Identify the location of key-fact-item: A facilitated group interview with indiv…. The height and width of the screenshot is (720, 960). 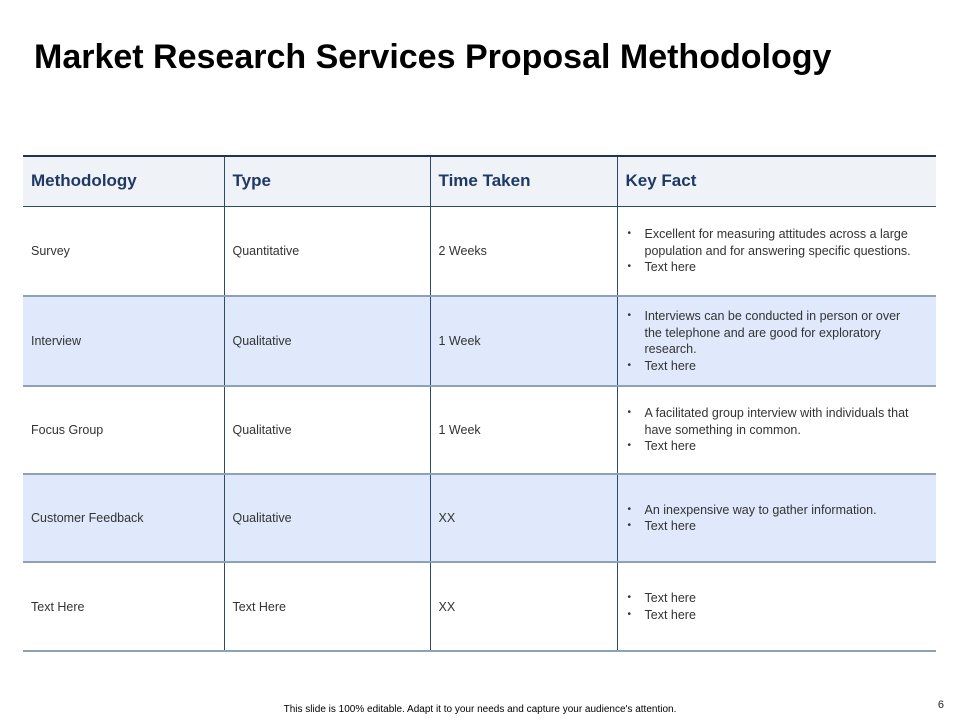
(771, 421).